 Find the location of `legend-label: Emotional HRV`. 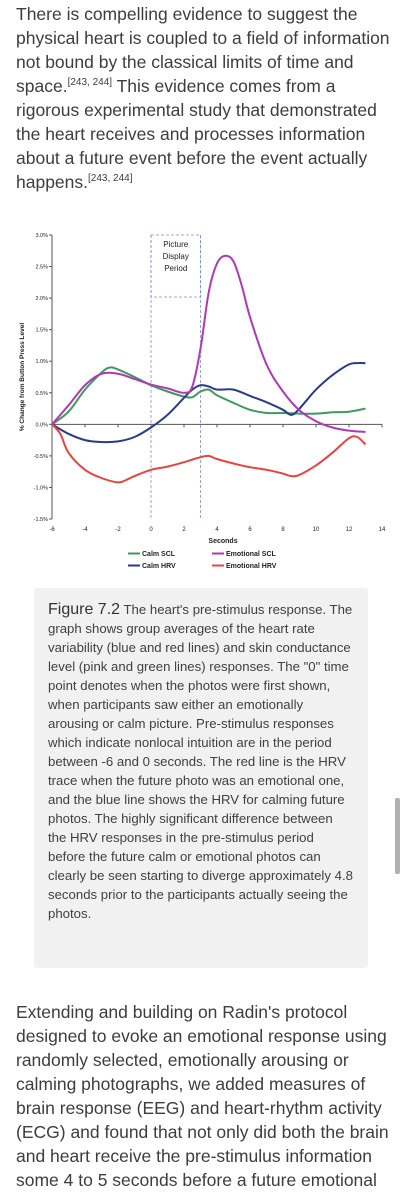

legend-label: Emotional HRV is located at coordinates (251, 566).